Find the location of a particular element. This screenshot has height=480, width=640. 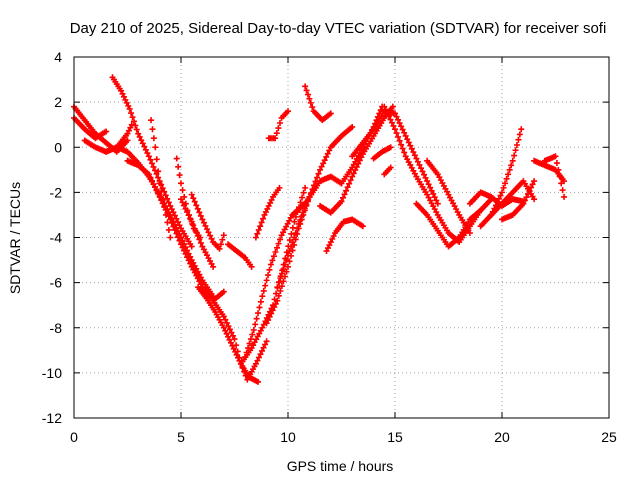

x-tick-label: 15 is located at coordinates (395, 437).